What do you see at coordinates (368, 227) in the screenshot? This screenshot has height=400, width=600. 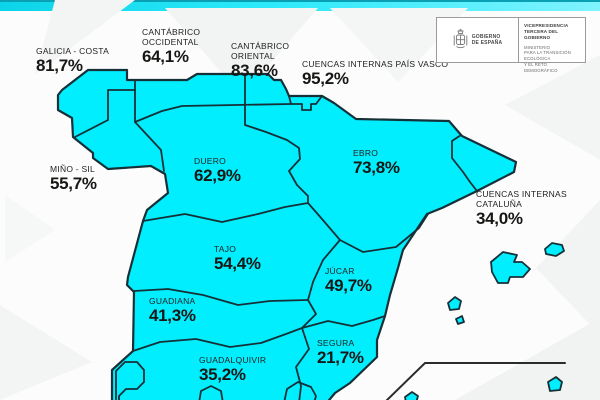 I see `border-ebro-jucar` at bounding box center [368, 227].